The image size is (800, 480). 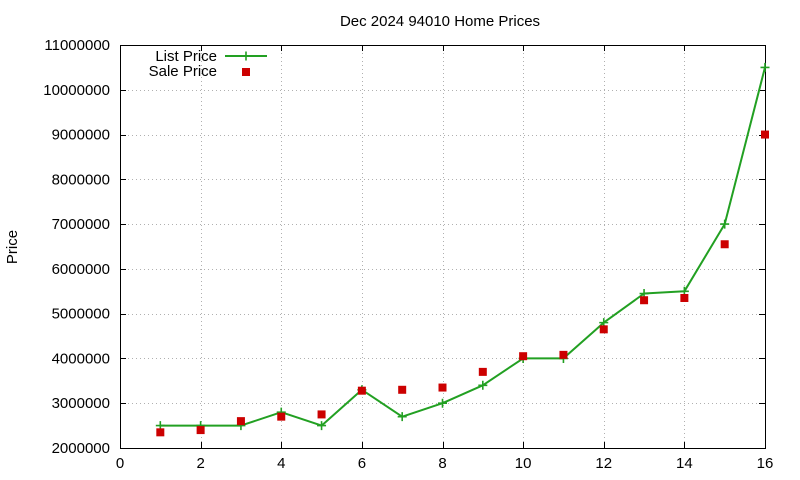 I want to click on legend-label-list-price: List Price, so click(x=186, y=56).